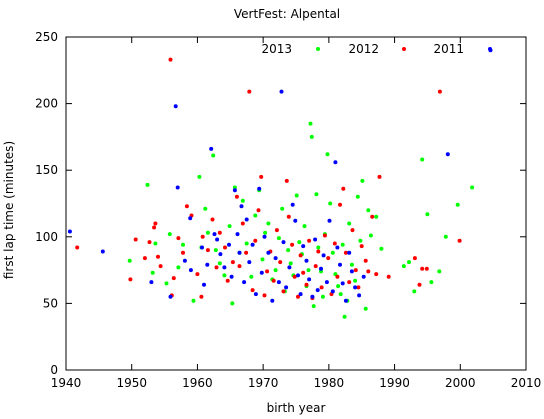  What do you see at coordinates (363, 49) in the screenshot?
I see `legend-label-2012: 2012` at bounding box center [363, 49].